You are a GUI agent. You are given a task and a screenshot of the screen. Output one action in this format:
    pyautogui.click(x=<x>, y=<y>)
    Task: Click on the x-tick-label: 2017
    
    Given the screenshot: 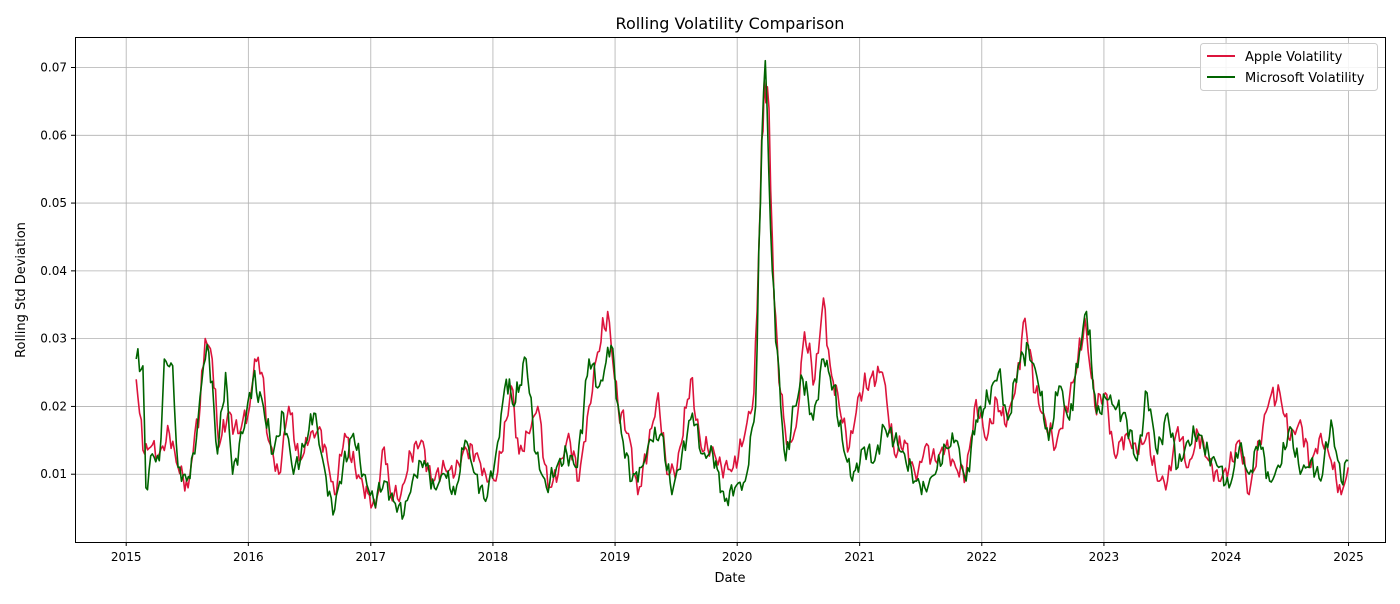 What is the action you would take?
    pyautogui.click(x=371, y=557)
    